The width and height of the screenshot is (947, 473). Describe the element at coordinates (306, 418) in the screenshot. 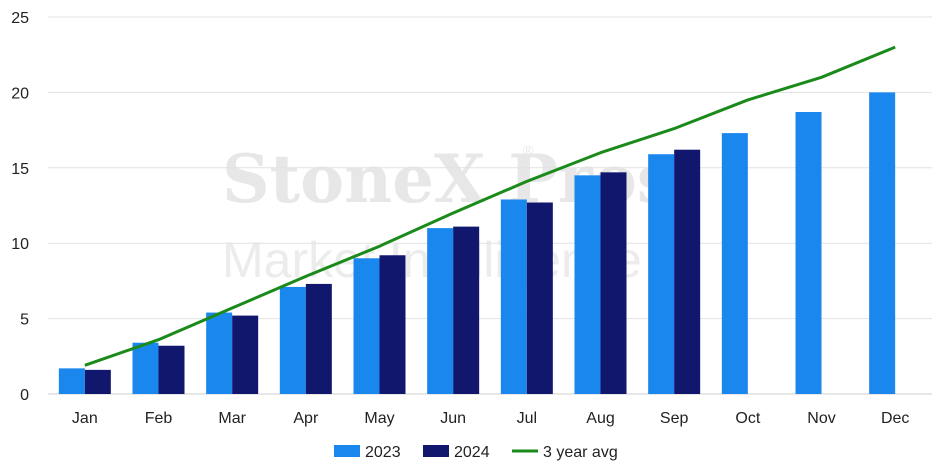

I see `x-tick-label: Apr` at that location.